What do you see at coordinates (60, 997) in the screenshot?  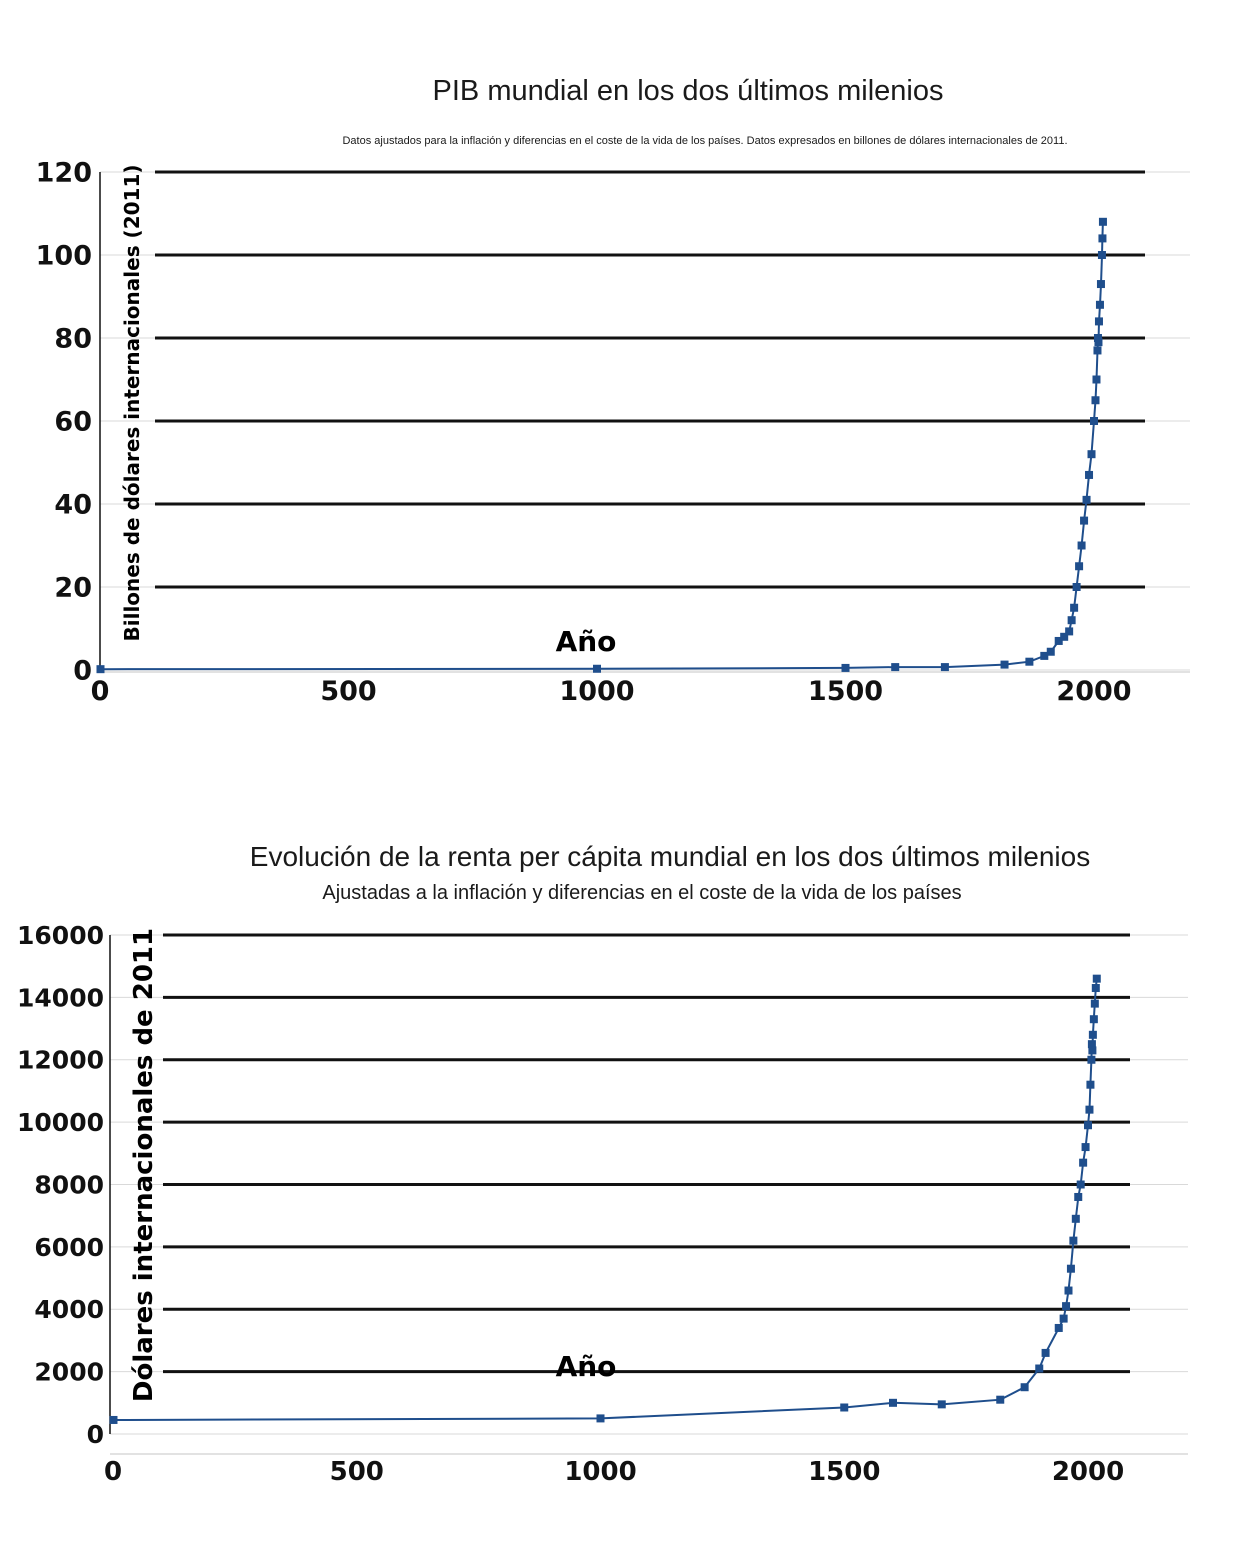 I see `y-tick-label: 14000` at bounding box center [60, 997].